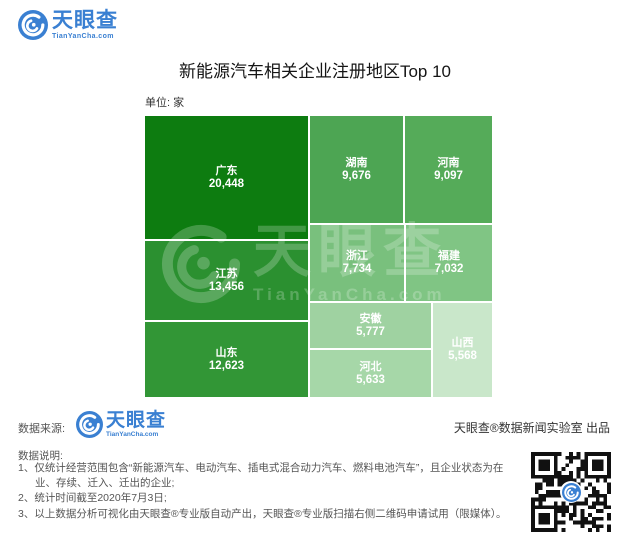 The image size is (630, 548). What do you see at coordinates (226, 170) in the screenshot?
I see `cell-label: 广东` at bounding box center [226, 170].